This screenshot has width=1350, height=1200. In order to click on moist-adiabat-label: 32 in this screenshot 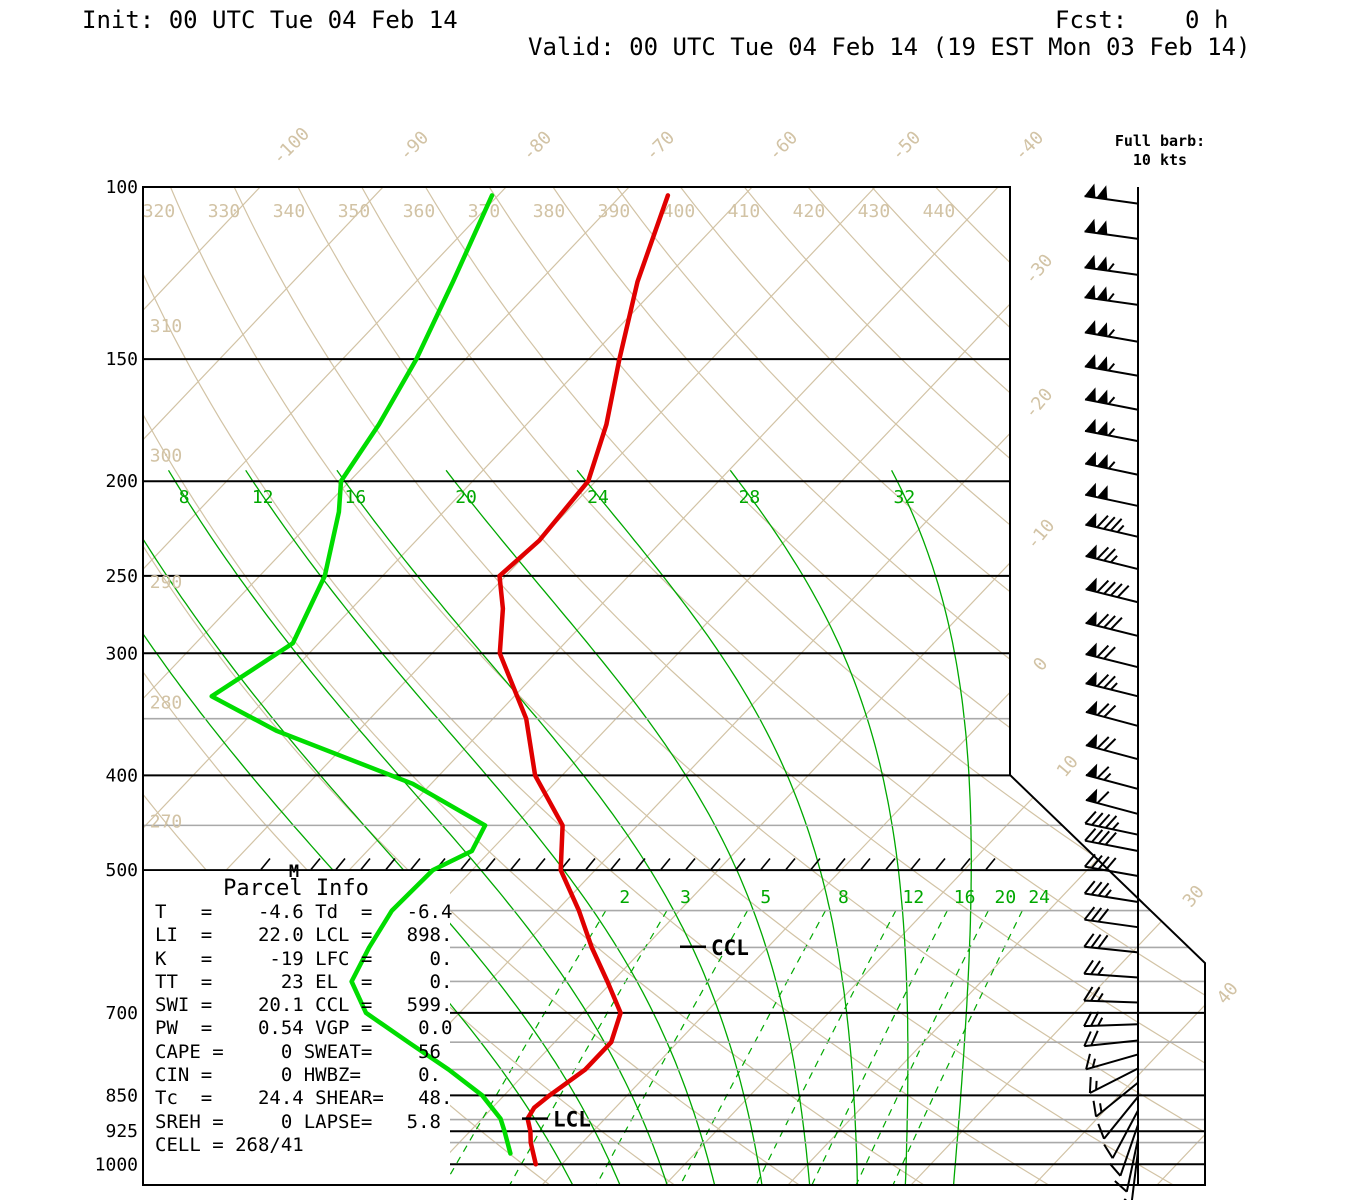, I will do `click(904, 497)`.